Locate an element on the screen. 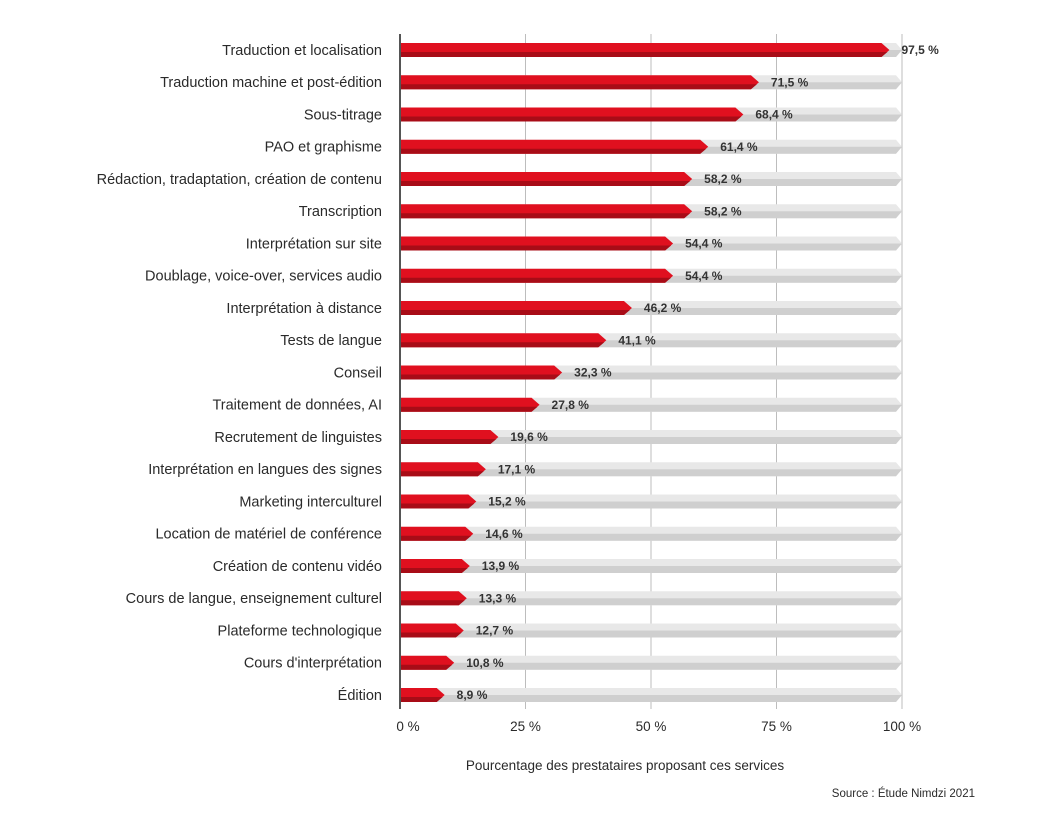  category-label: Doublage, voice-over, services audio is located at coordinates (263, 277).